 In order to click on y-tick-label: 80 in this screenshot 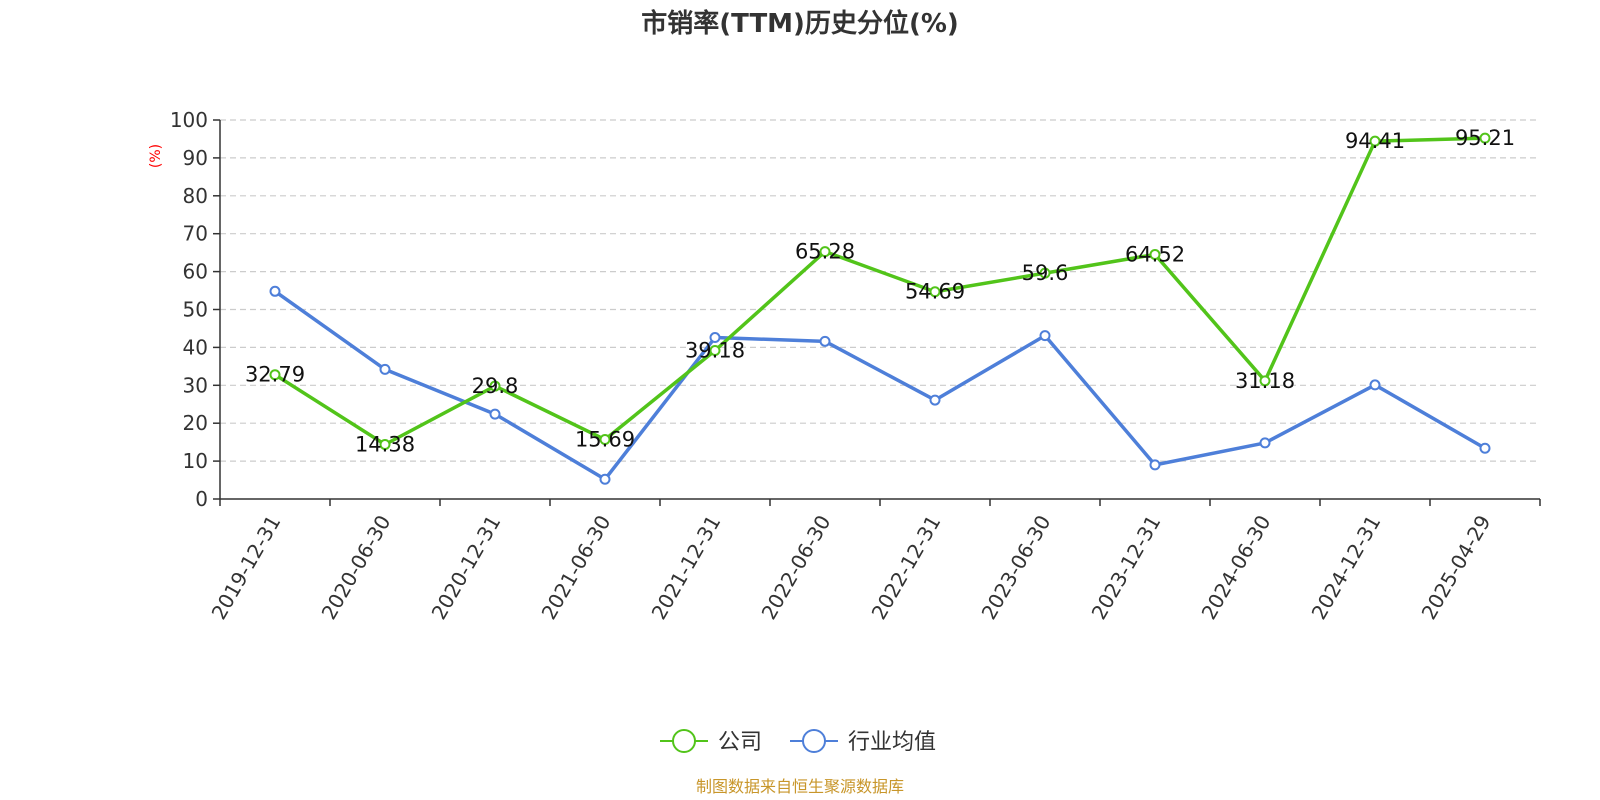, I will do `click(195, 196)`.